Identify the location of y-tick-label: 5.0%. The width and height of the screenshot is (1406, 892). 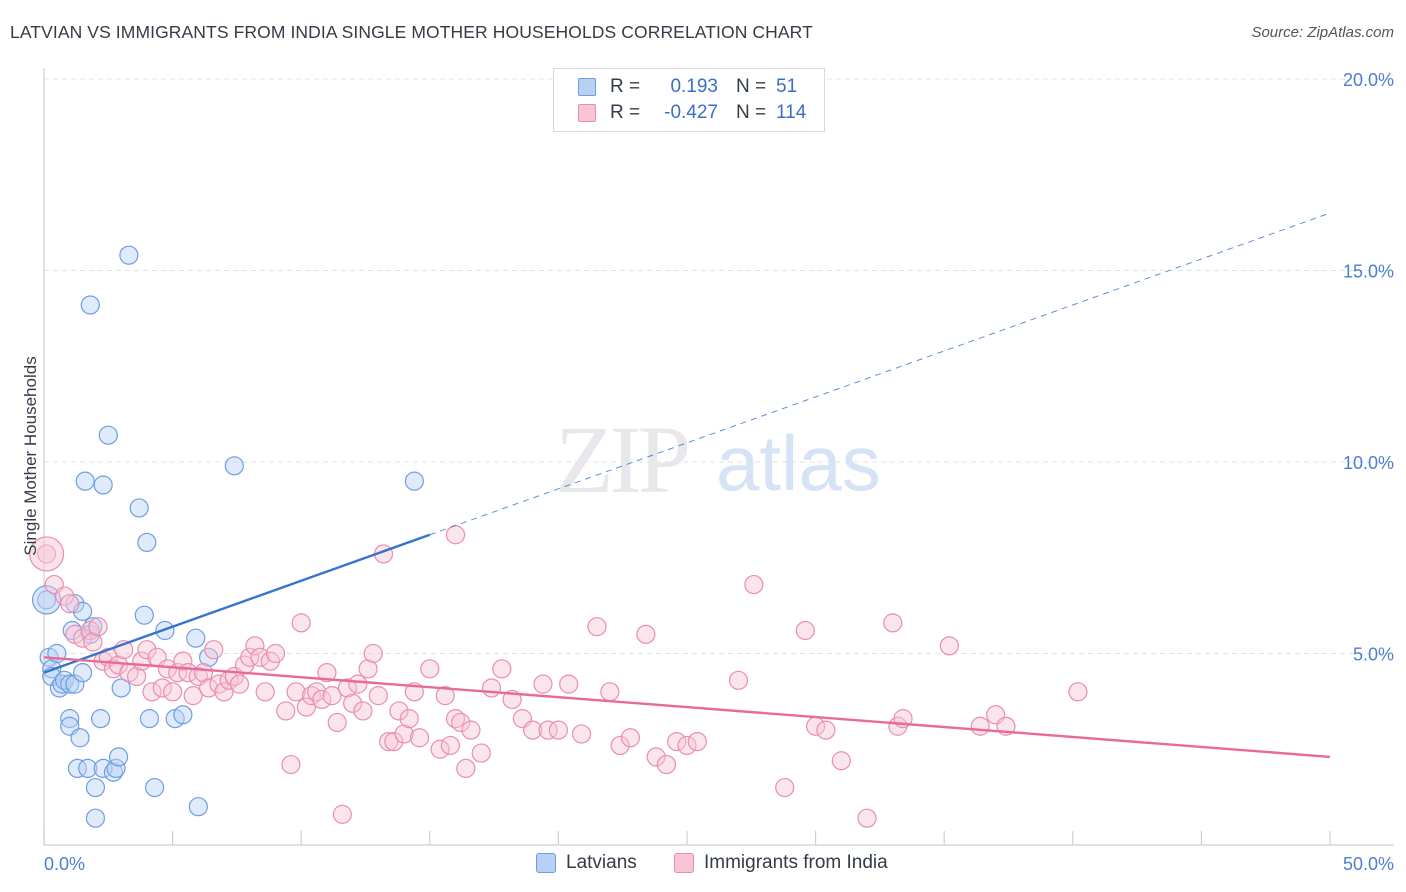
(1373, 655).